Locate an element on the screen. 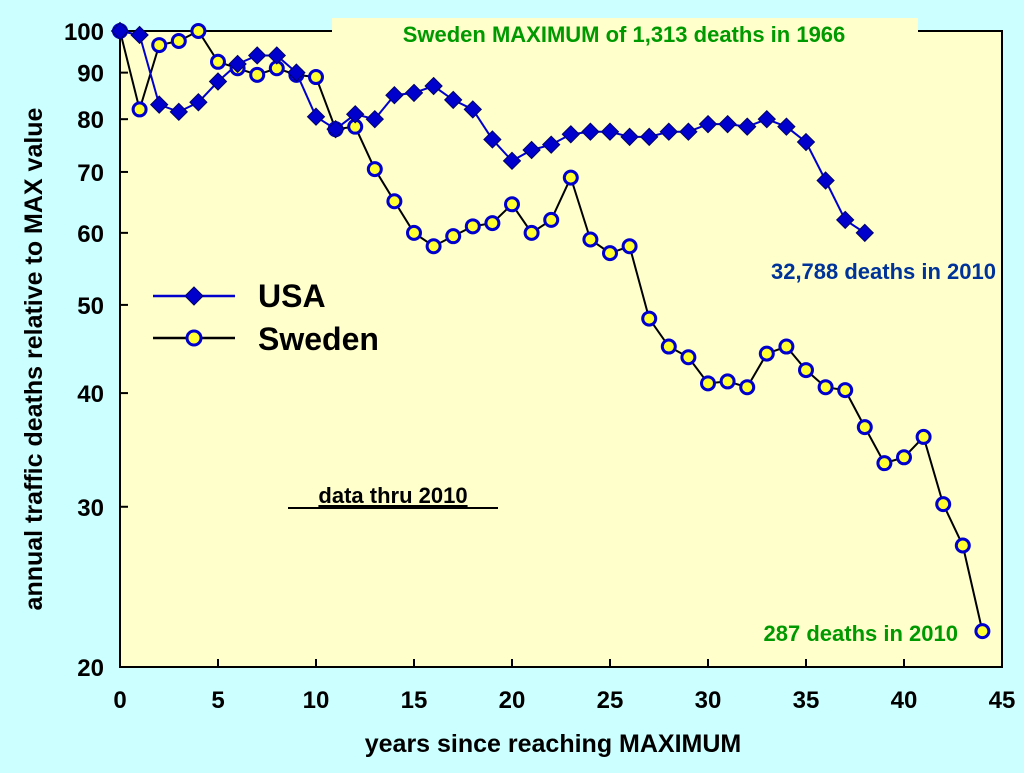  x-axis-title: years since reaching MAXIMUM is located at coordinates (553, 744).